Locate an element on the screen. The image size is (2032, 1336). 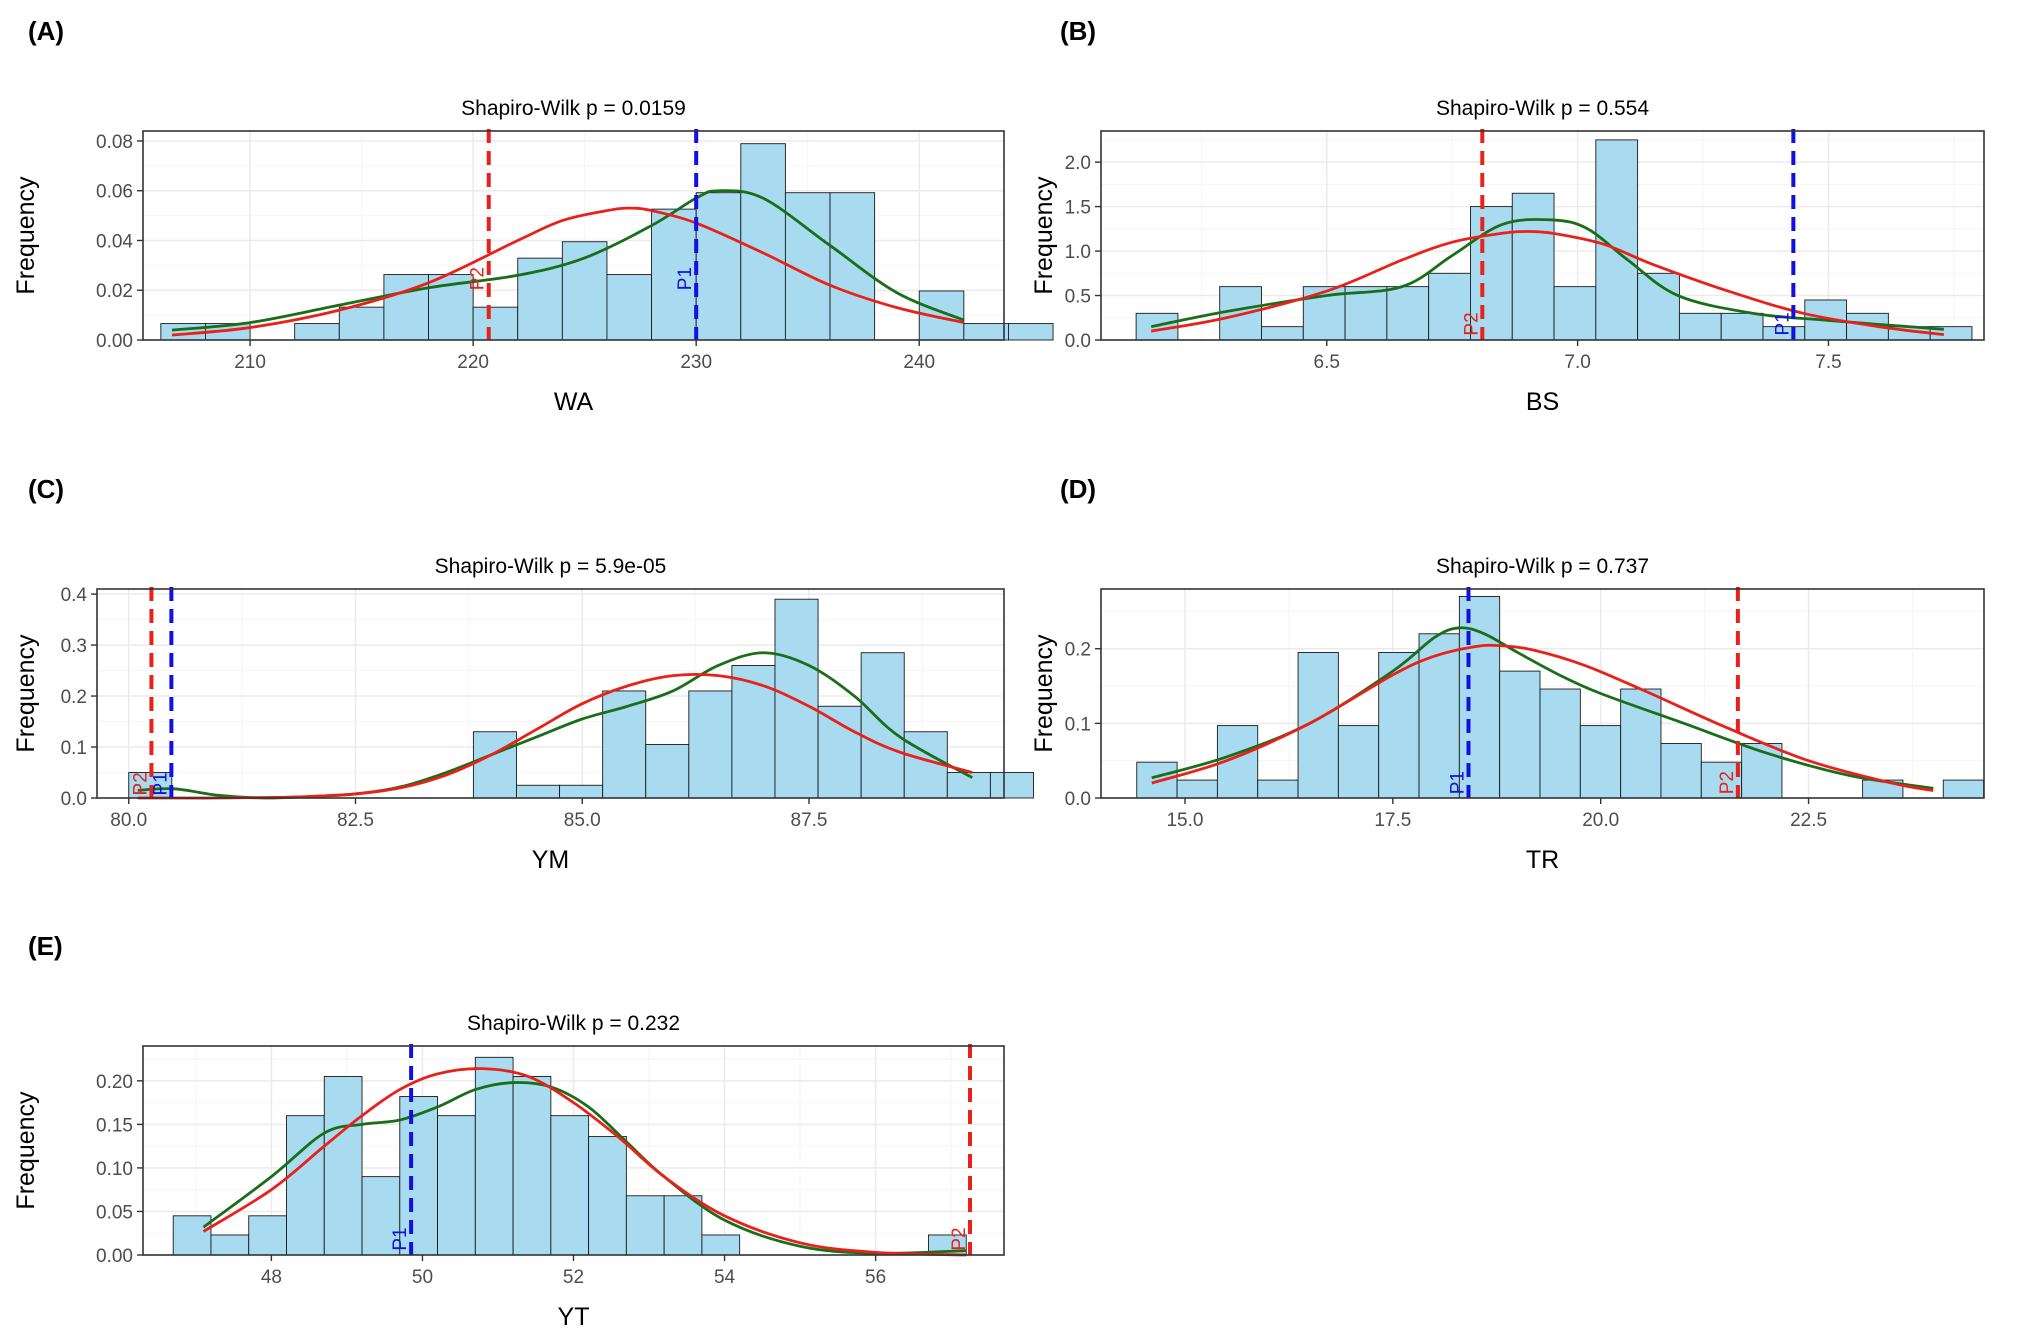
chart-title: Shapiro-Wilk p = 0.554 is located at coordinates (1542, 108).